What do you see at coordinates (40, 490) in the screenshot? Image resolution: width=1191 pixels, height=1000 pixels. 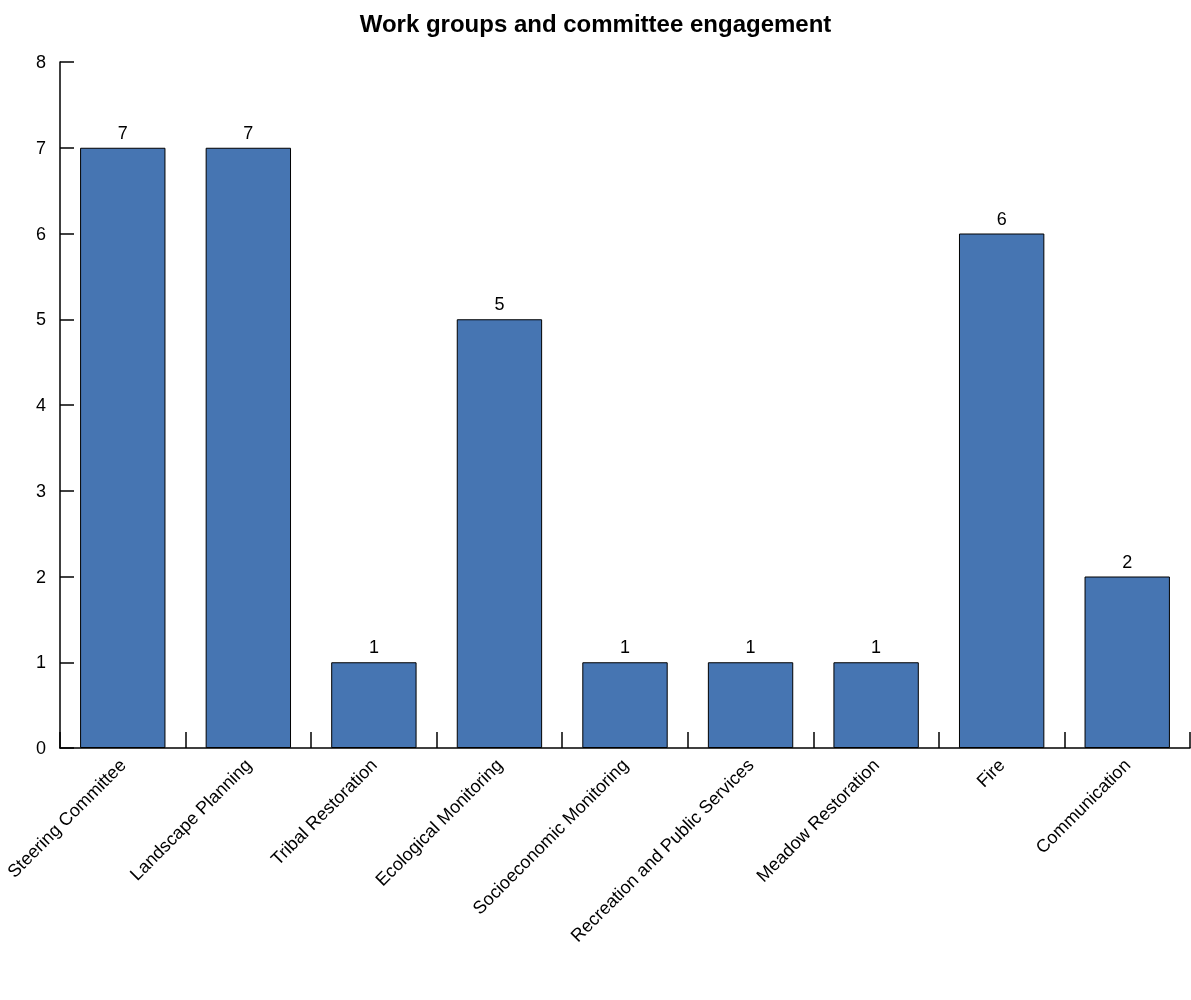 I see `y-tick-label: 3` at bounding box center [40, 490].